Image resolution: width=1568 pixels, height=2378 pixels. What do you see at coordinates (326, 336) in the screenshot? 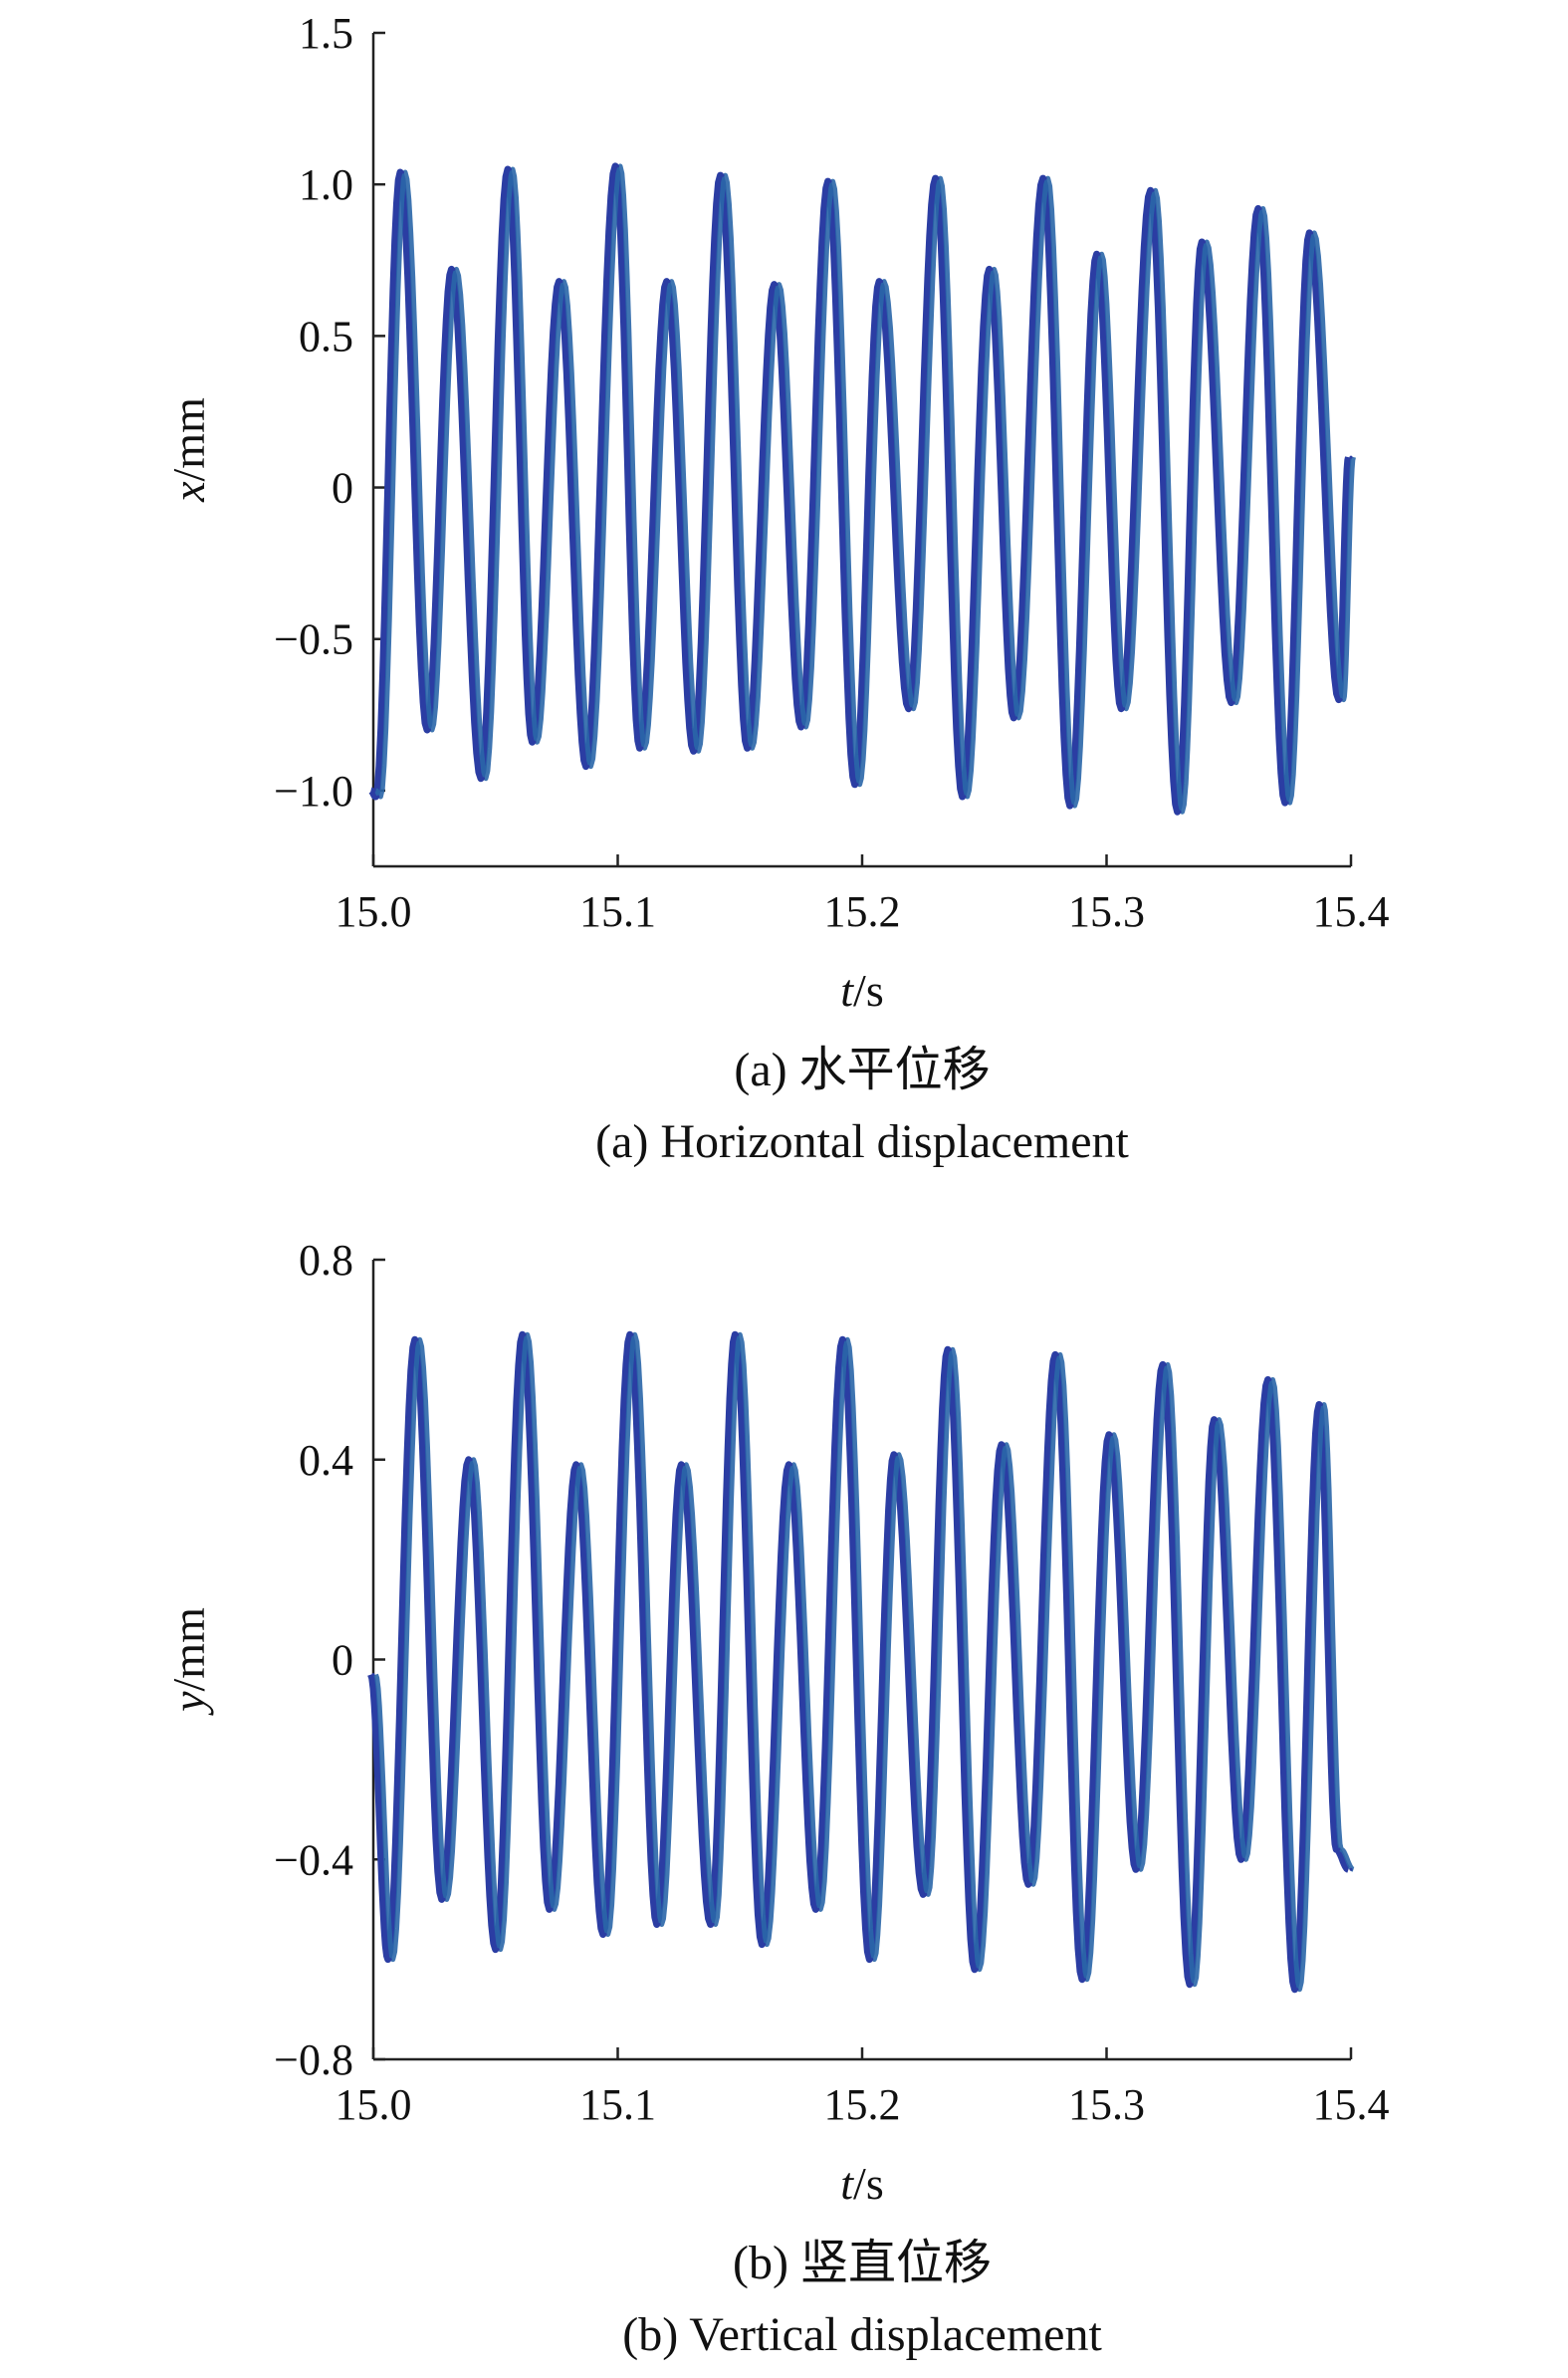
I see `y-tick-label: 0.5` at bounding box center [326, 336].